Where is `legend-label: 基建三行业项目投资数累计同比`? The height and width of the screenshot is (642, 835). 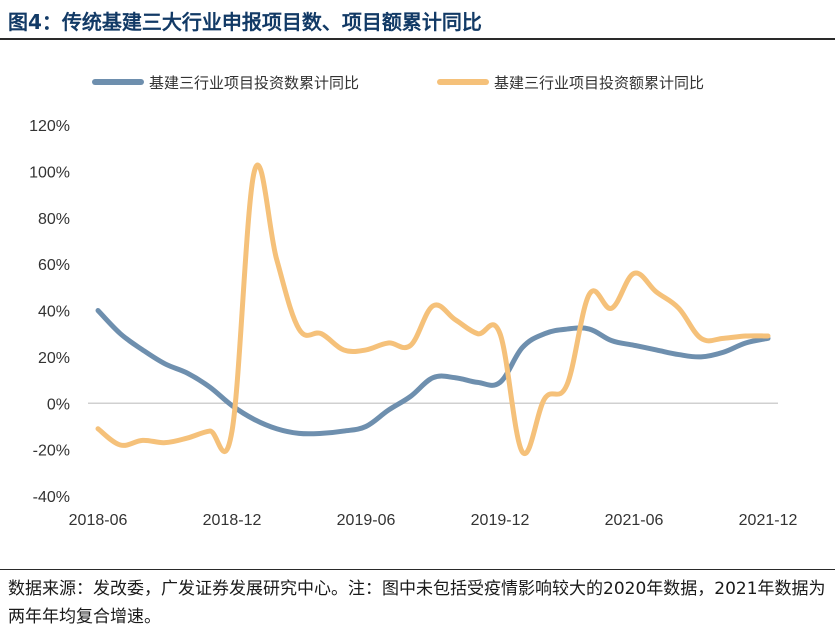
legend-label: 基建三行业项目投资数累计同比 is located at coordinates (254, 83).